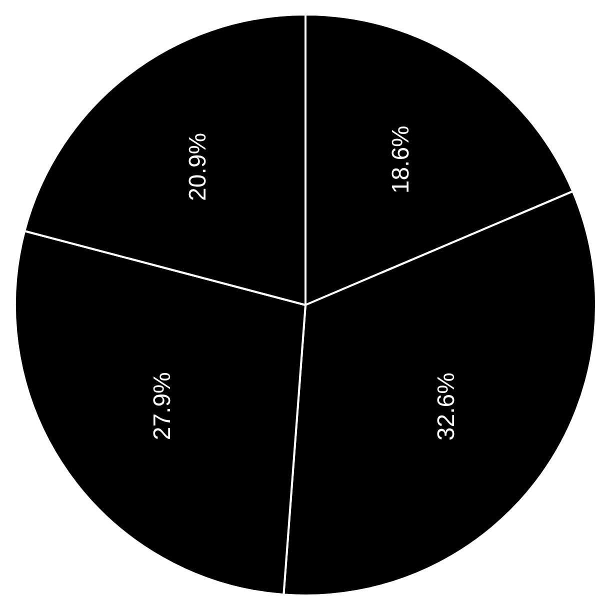 Image resolution: width=611 pixels, height=610 pixels. I want to click on data-label: 18.6%, so click(400, 160).